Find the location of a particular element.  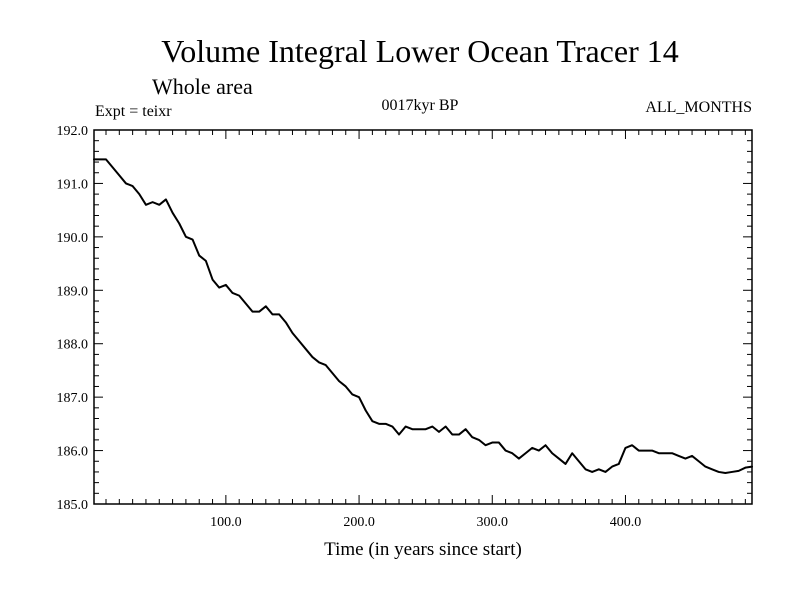

y-tick-label: 186.0 is located at coordinates (73, 452).